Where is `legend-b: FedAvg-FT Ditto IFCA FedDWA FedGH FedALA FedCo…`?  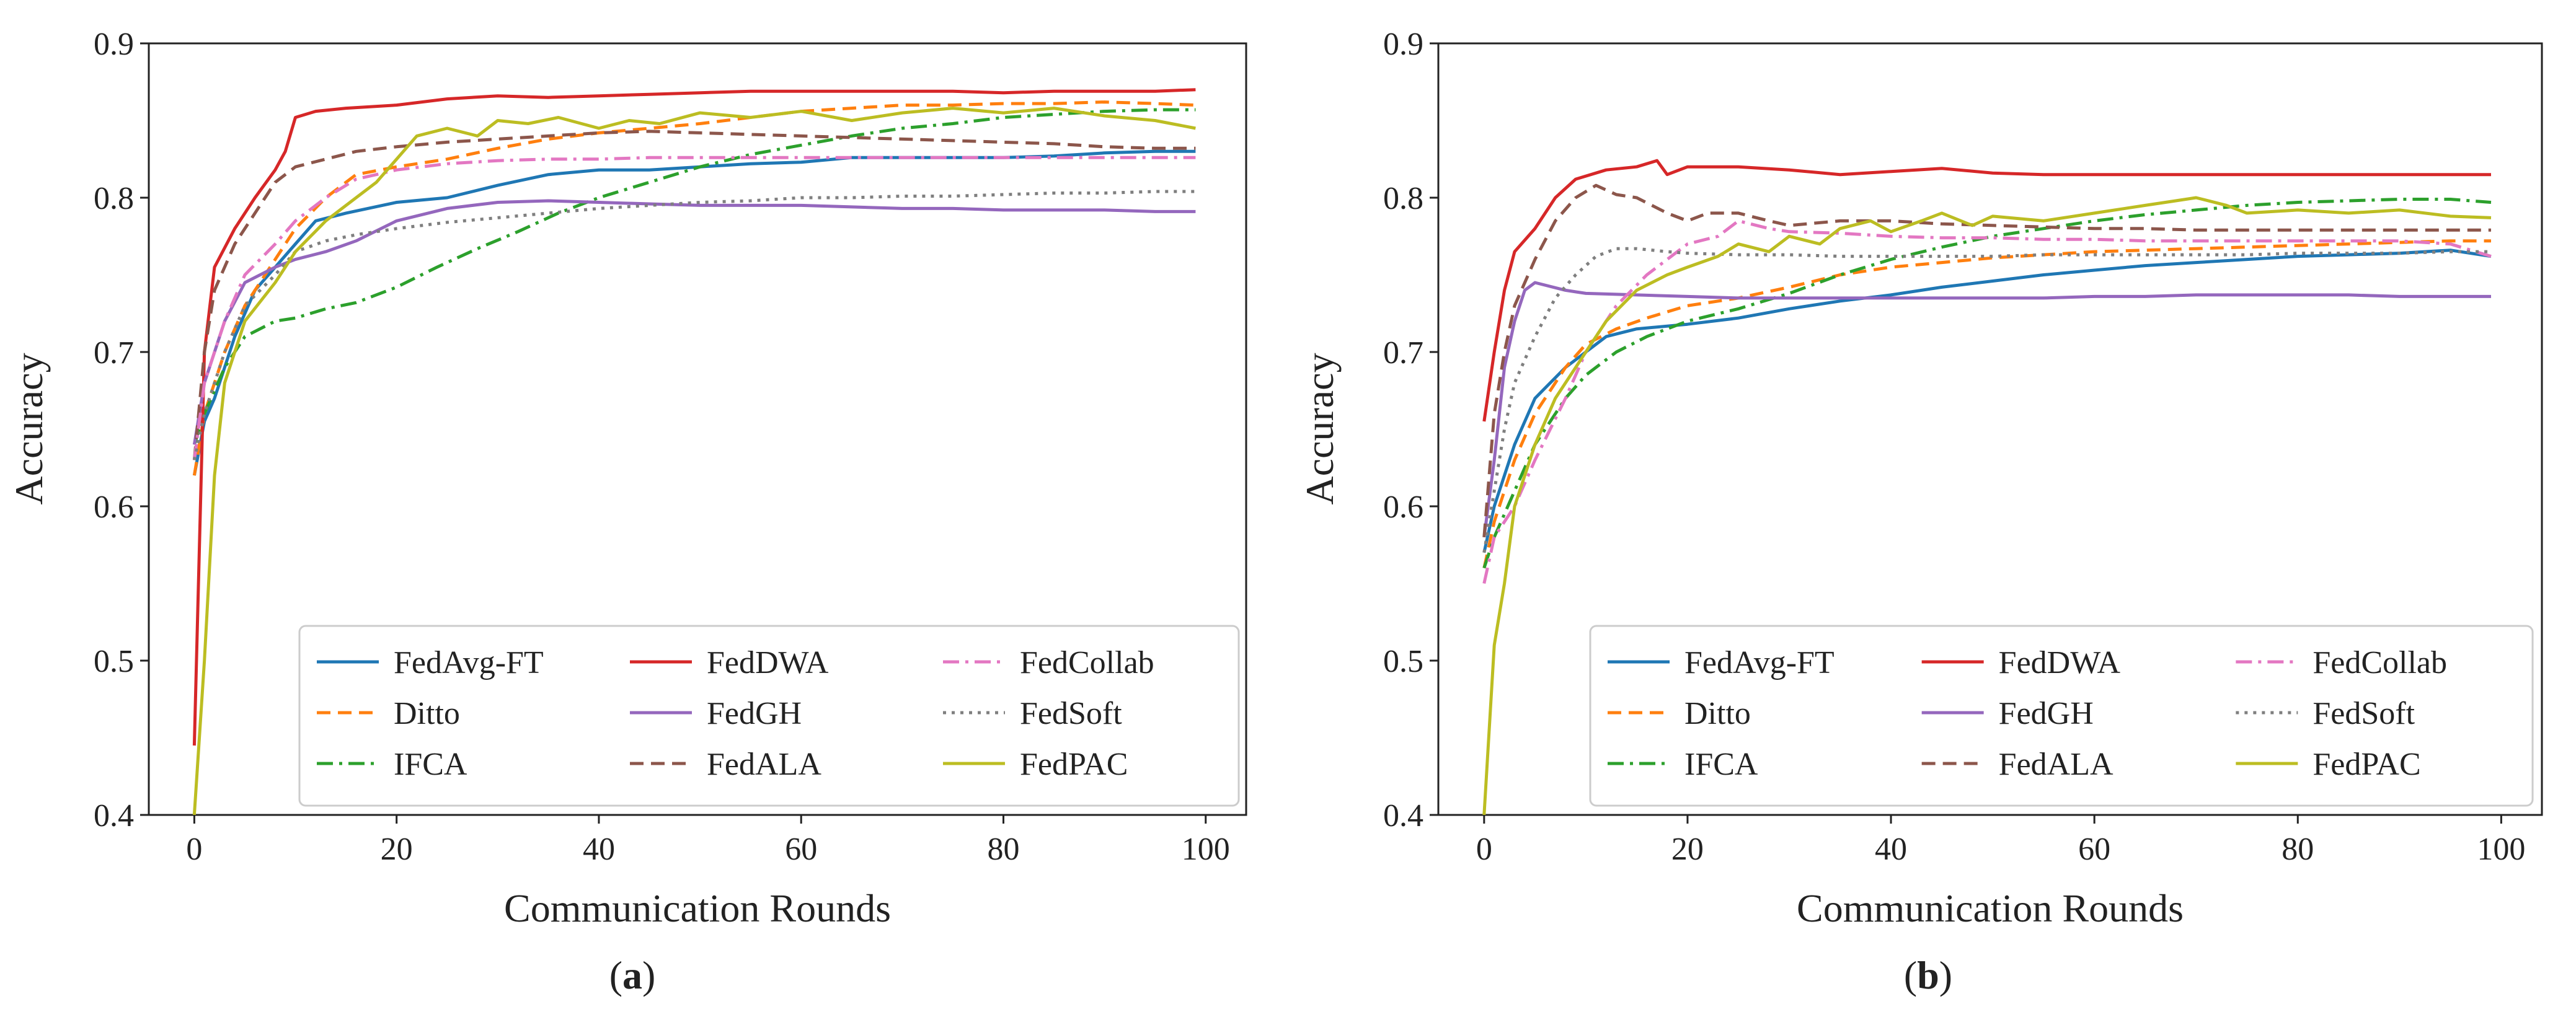
legend-b: FedAvg-FT Ditto IFCA FedDWA FedGH FedALA FedCo… is located at coordinates (2061, 716).